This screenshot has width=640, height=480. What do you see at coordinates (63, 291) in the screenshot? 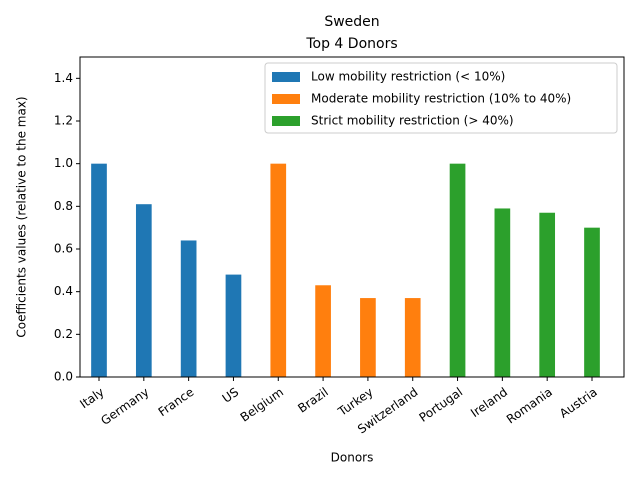
I see `y-tick-label: 0.4` at bounding box center [63, 291].